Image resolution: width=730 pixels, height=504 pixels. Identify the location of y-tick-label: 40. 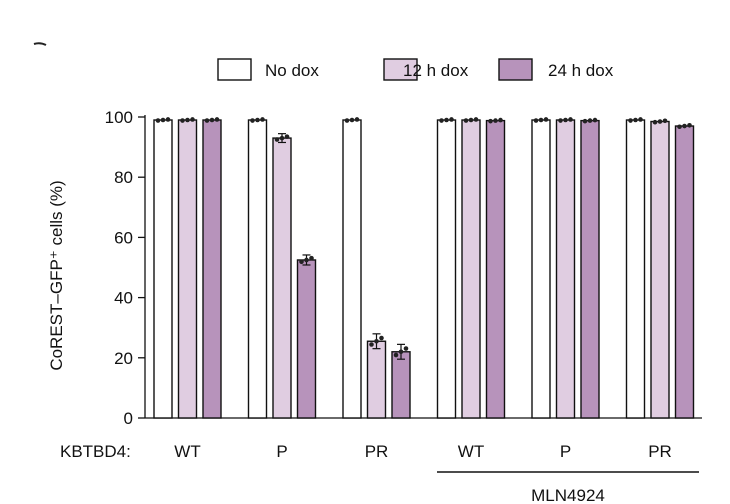
(123, 298).